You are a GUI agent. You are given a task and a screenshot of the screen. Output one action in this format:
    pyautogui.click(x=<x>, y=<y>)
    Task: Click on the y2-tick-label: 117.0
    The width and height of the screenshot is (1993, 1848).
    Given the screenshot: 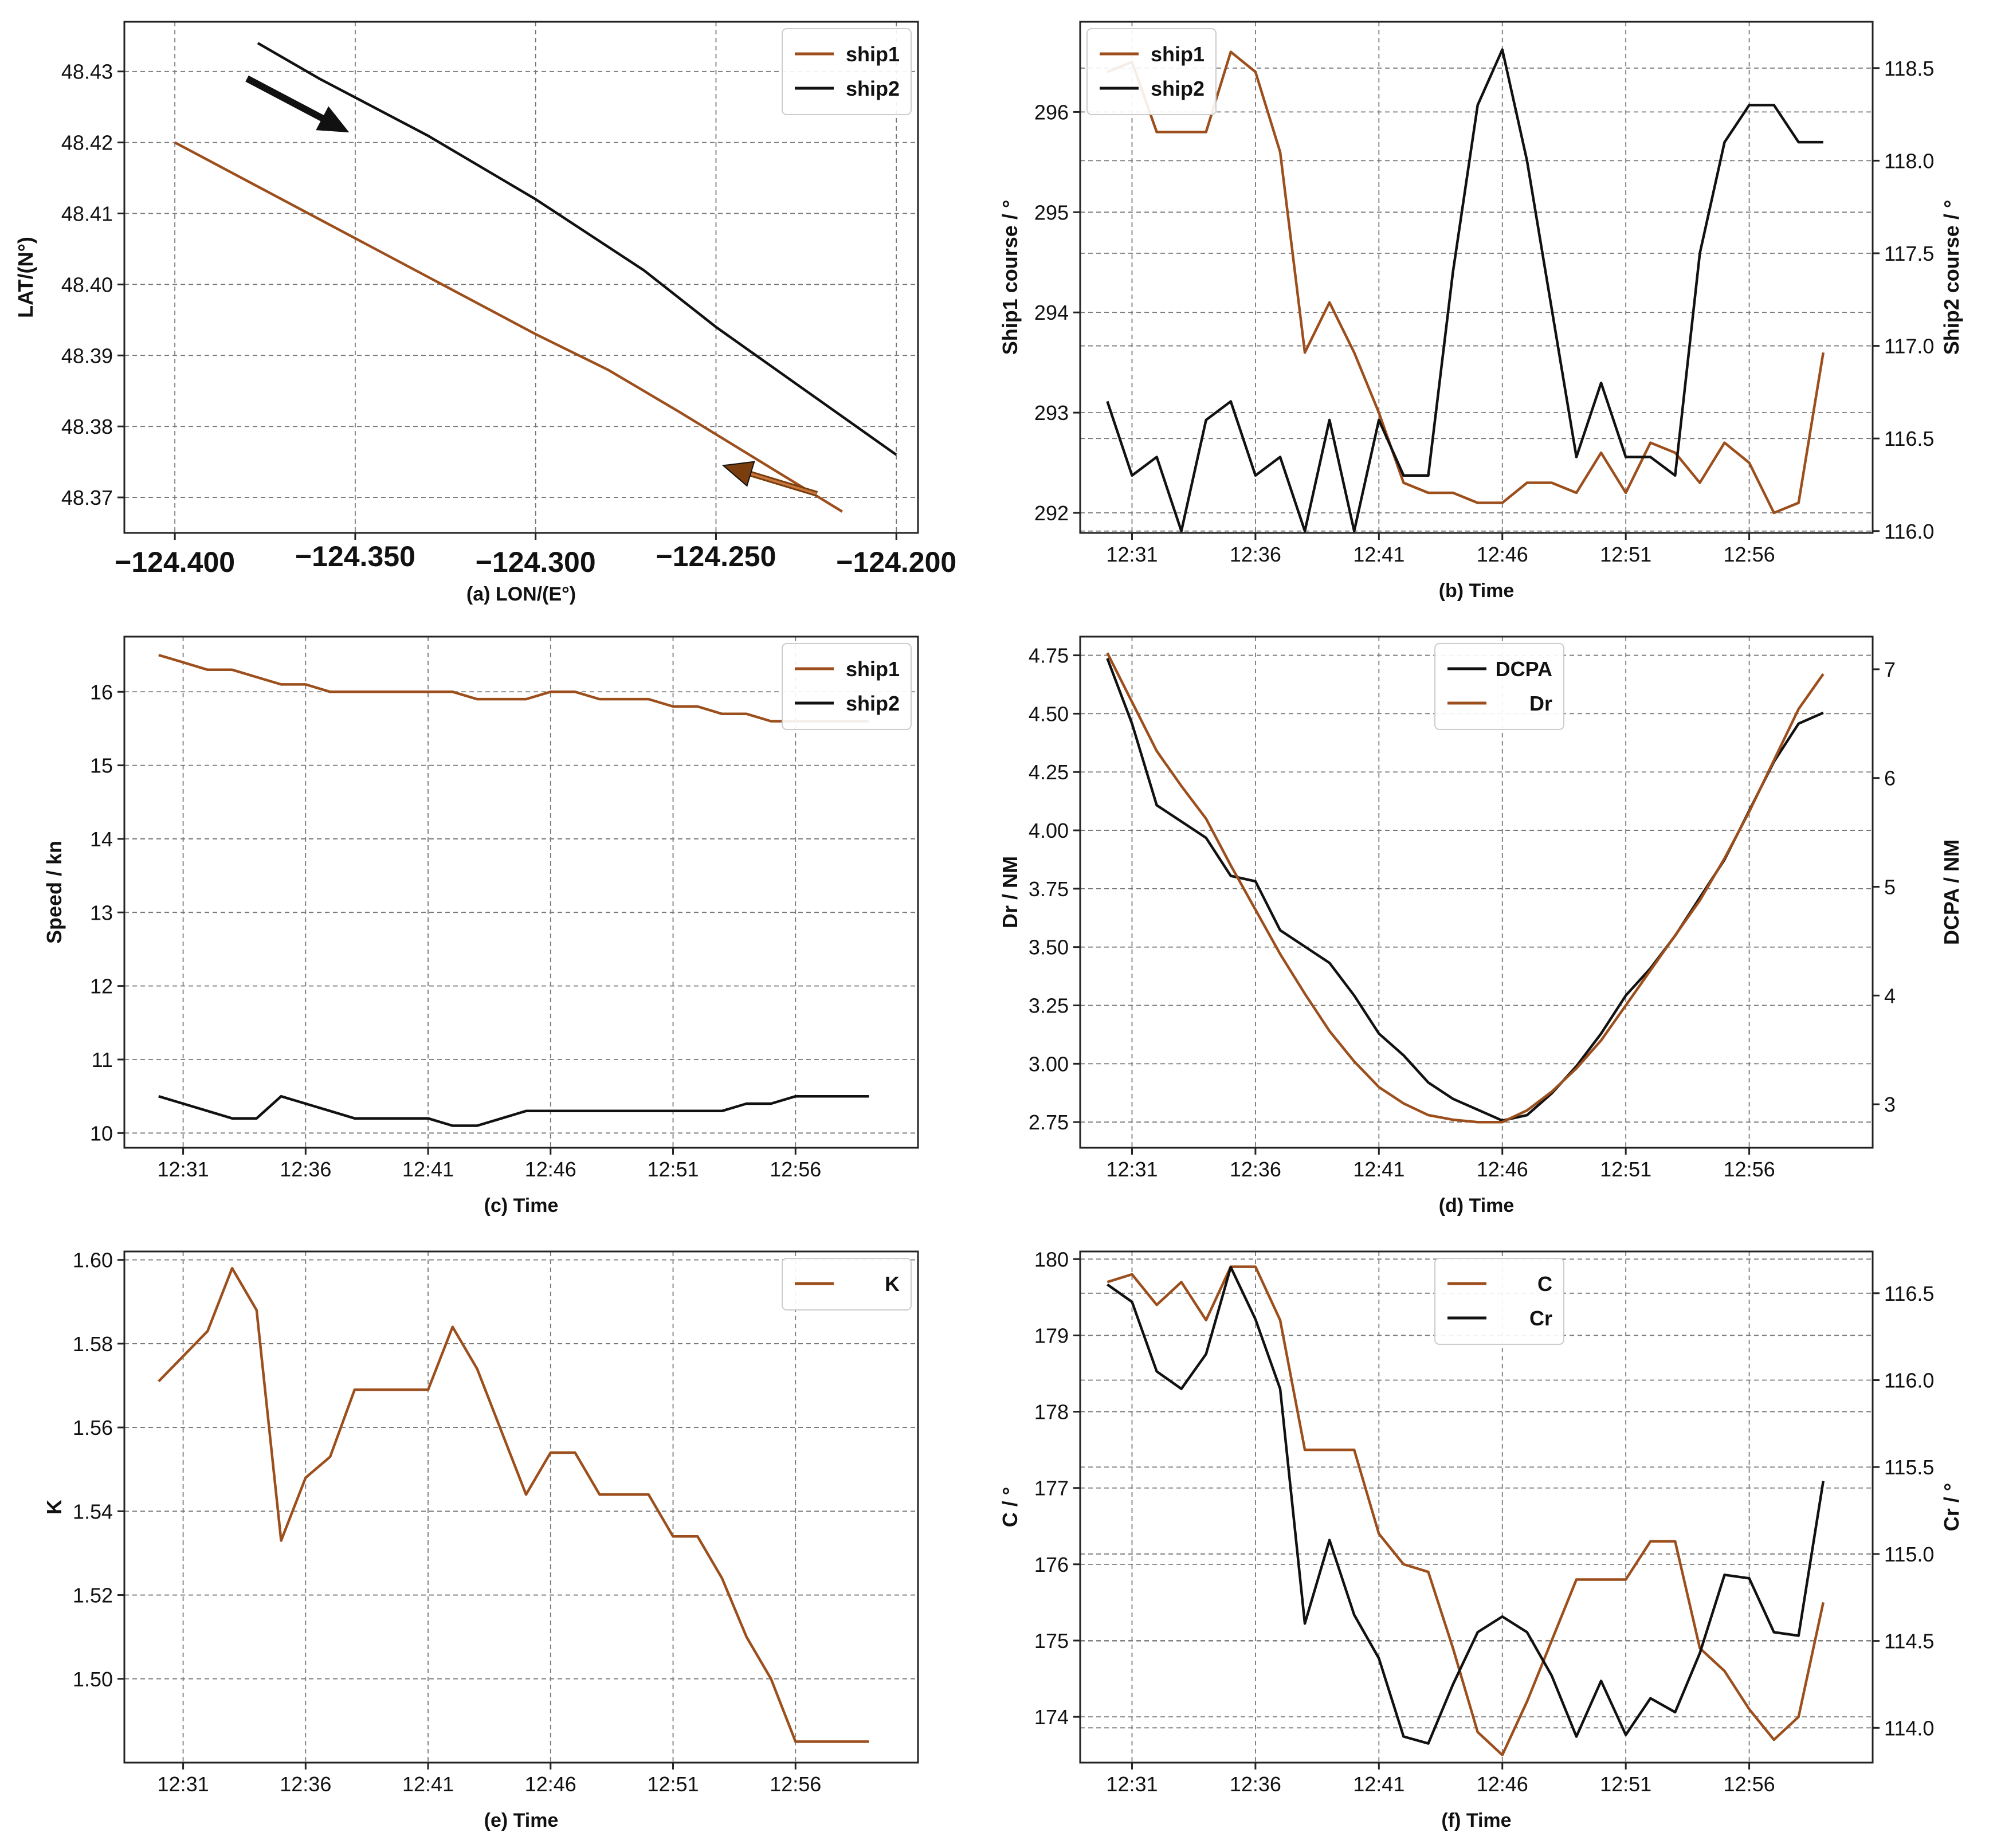 What is the action you would take?
    pyautogui.click(x=1909, y=346)
    